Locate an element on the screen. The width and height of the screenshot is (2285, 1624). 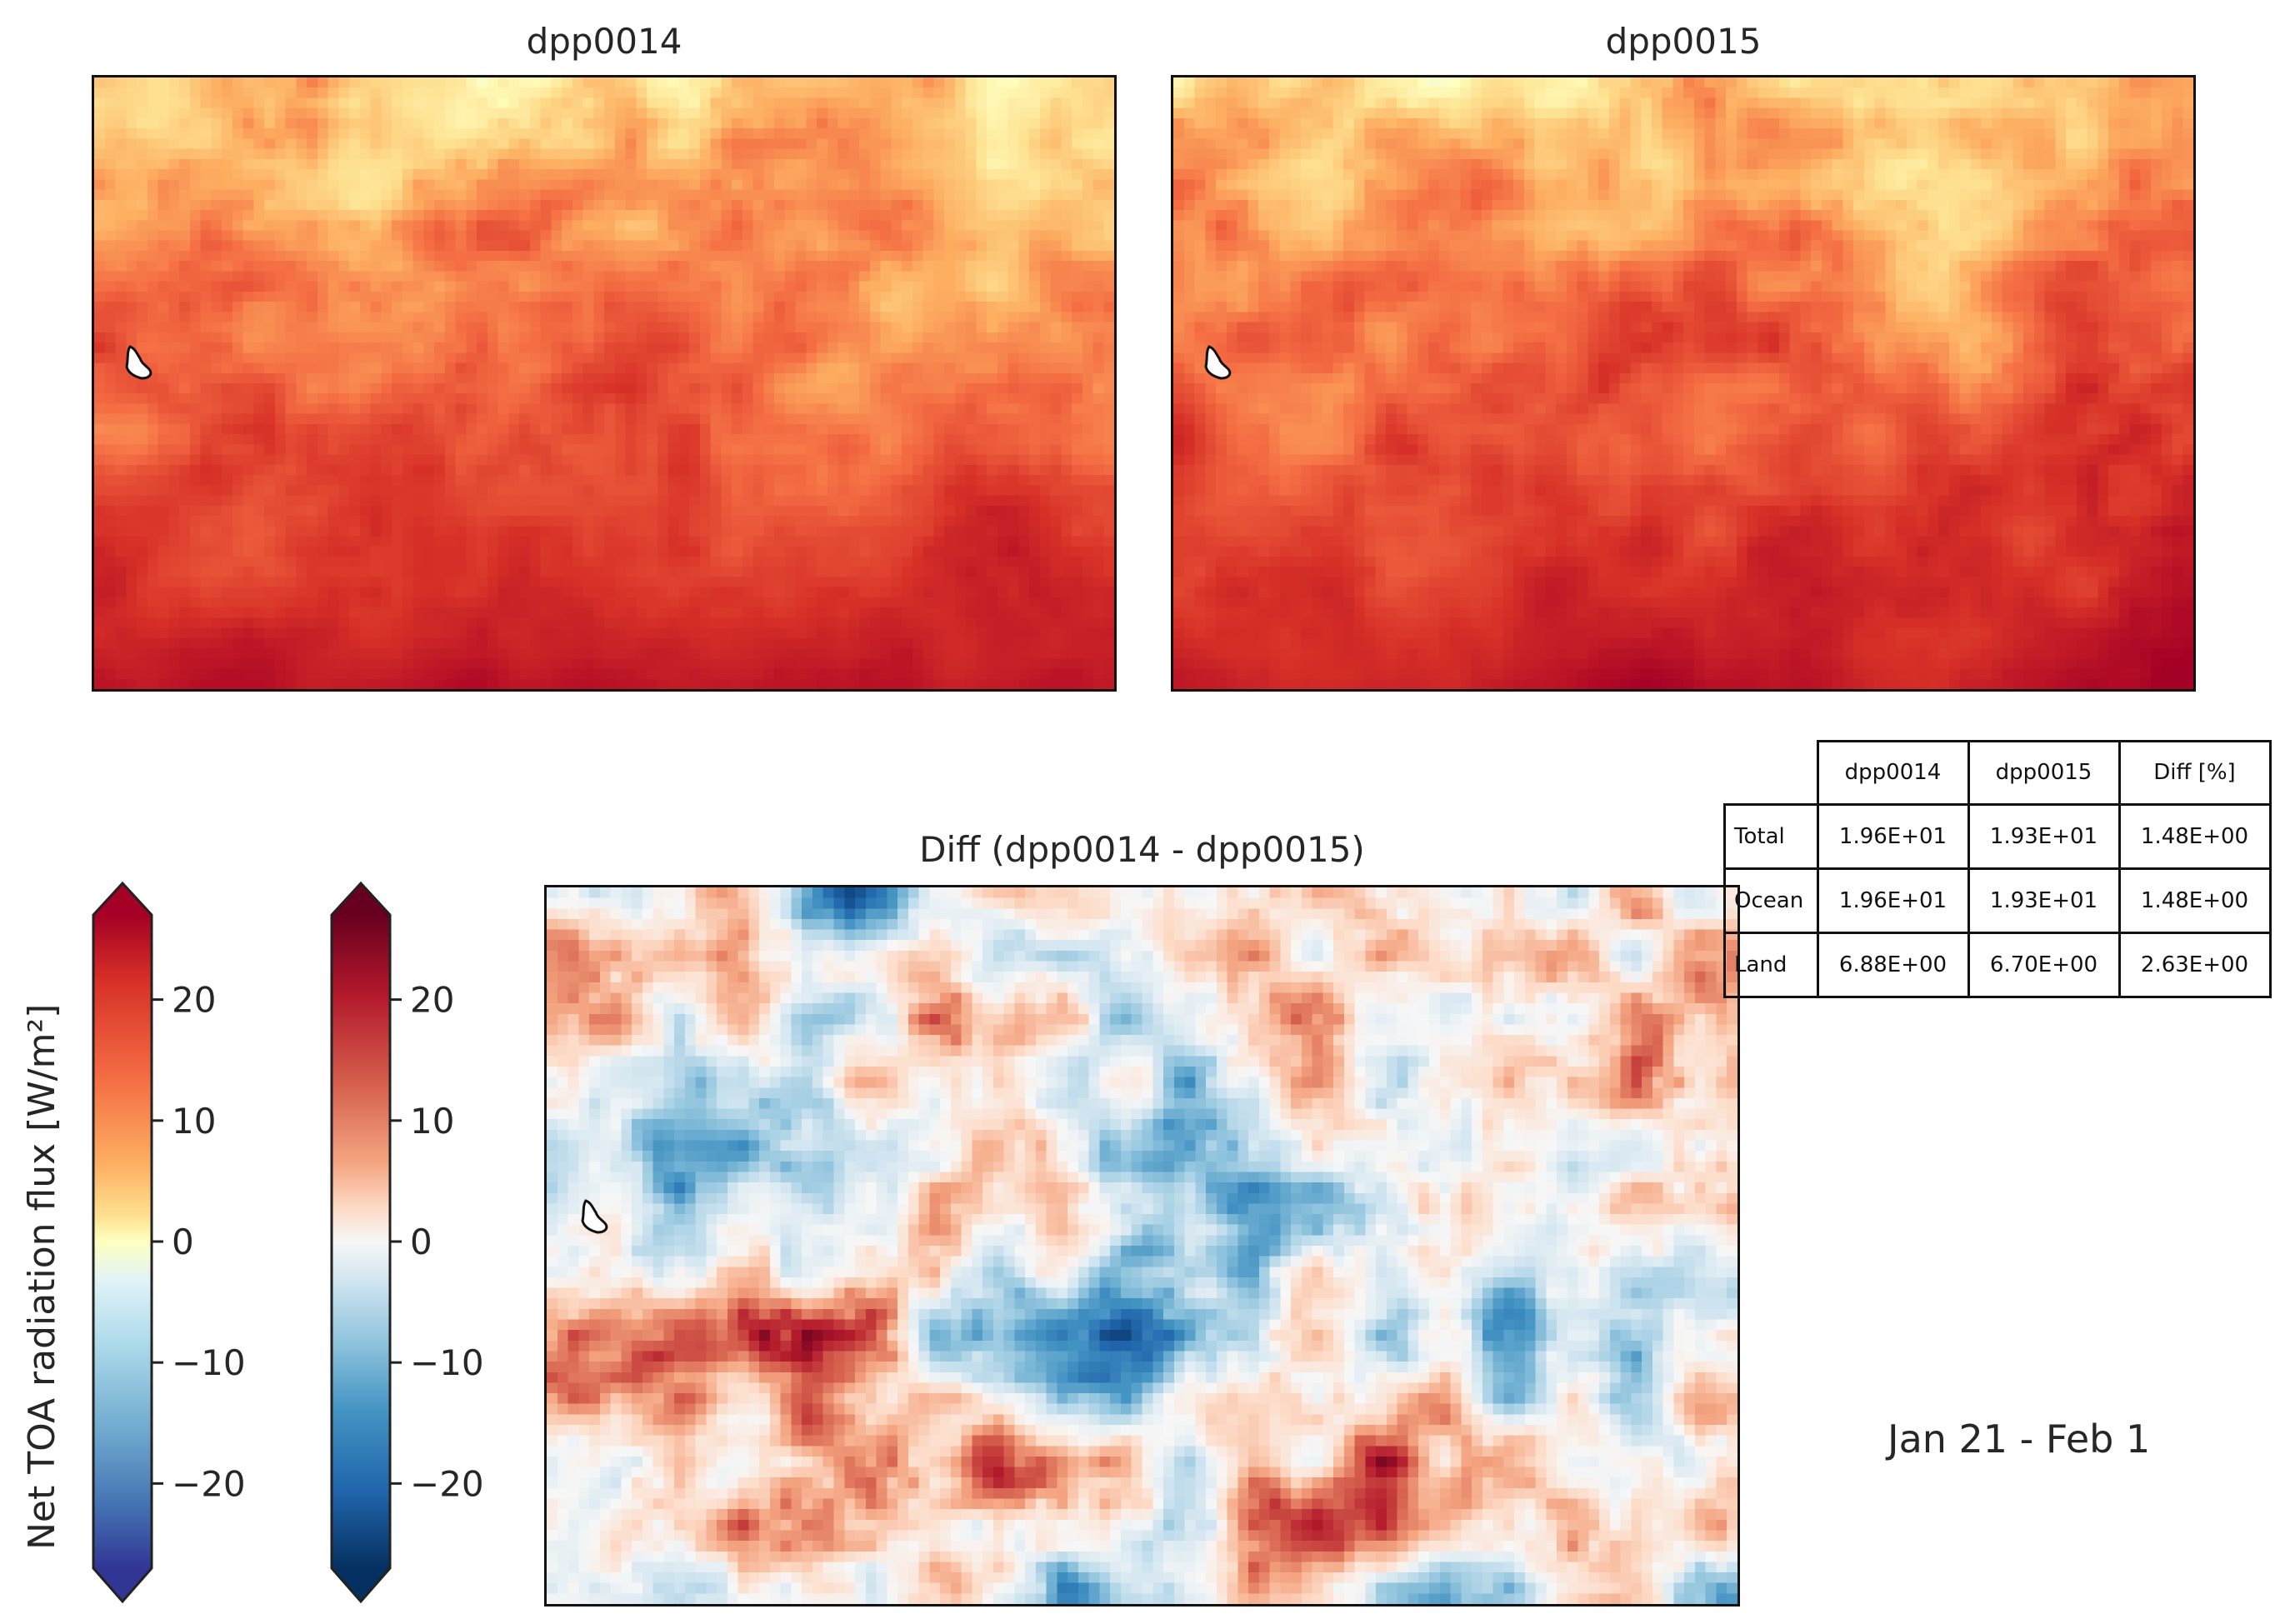
colorbar-right-tick-label: 20 is located at coordinates (432, 1000).